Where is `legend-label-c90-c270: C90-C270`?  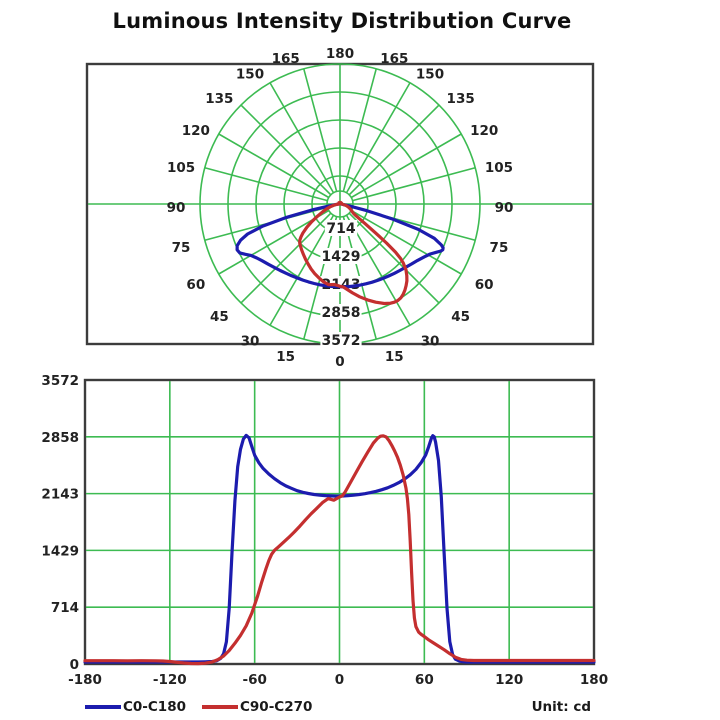
legend-label-c90-c270: C90-C270 is located at coordinates (276, 707).